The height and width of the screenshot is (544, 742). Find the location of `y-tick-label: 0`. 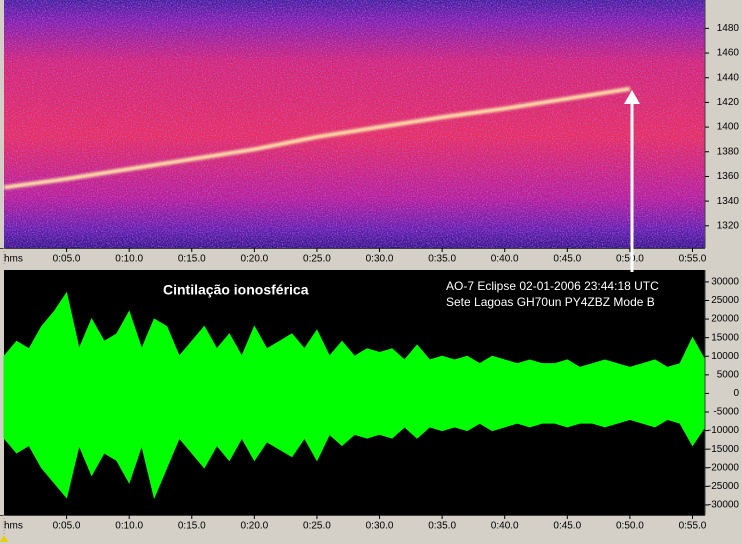

y-tick-label: 0 is located at coordinates (736, 393).